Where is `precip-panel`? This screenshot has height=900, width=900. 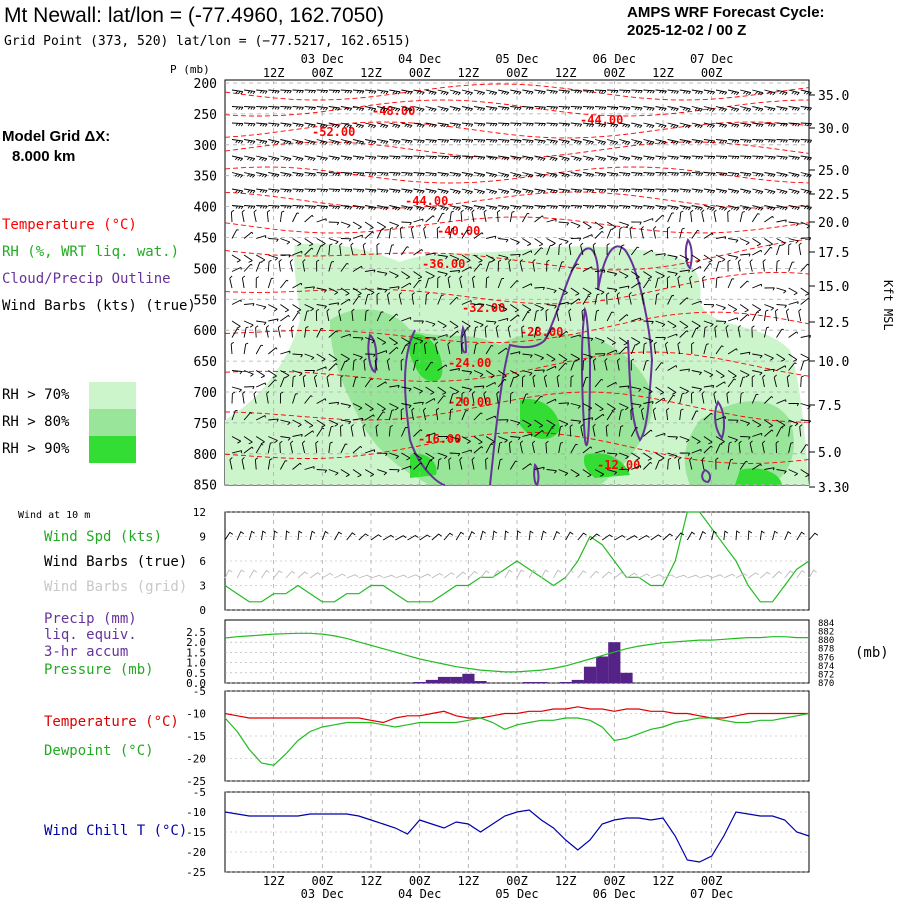 precip-panel is located at coordinates (517, 651).